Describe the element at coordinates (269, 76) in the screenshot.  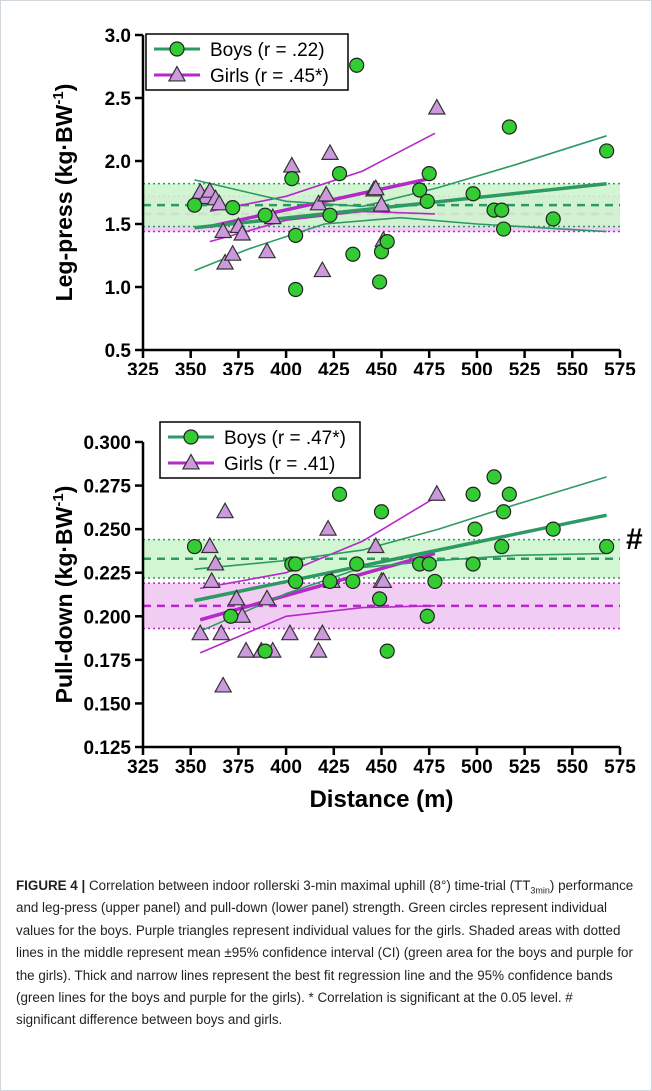
I see `girls-legend-label: Girls (r = .45*)` at that location.